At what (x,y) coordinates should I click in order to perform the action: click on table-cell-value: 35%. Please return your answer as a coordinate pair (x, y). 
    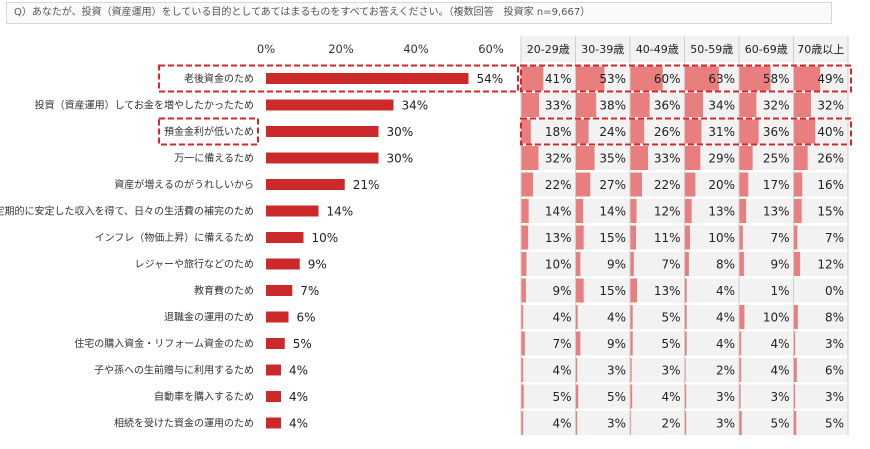
    Looking at the image, I should click on (612, 159).